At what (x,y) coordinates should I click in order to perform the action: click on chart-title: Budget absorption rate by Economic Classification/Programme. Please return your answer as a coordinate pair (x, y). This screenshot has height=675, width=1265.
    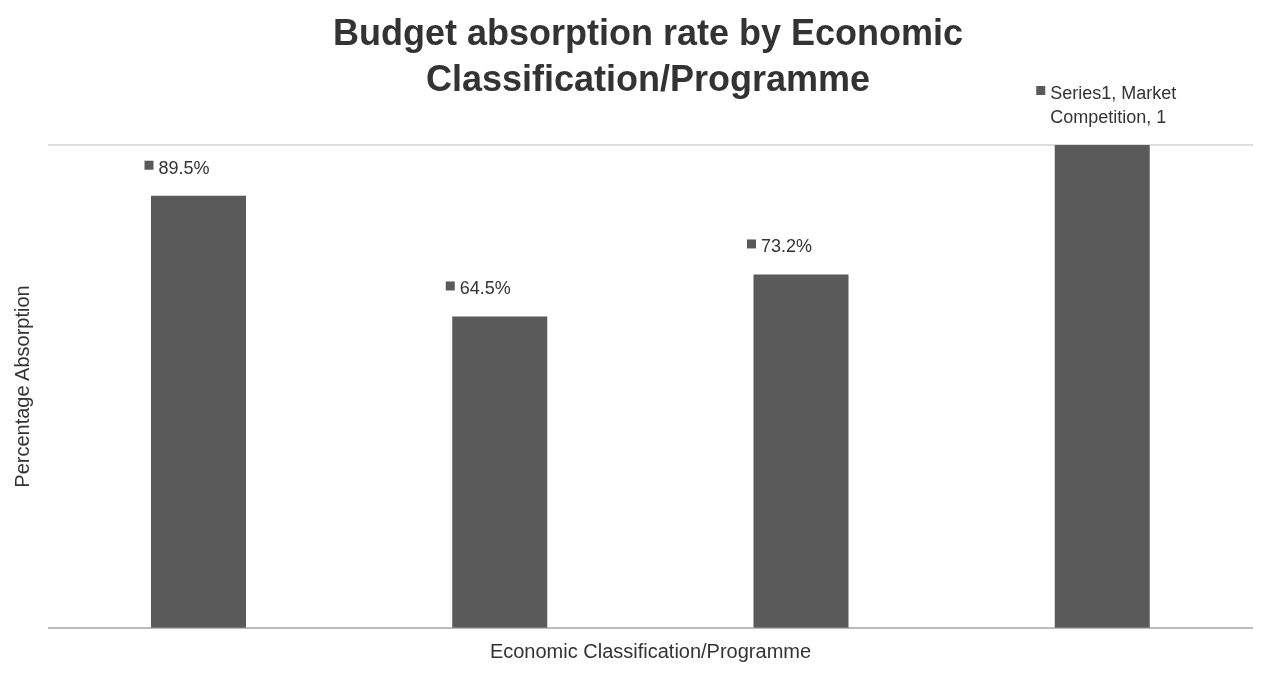
    Looking at the image, I should click on (648, 56).